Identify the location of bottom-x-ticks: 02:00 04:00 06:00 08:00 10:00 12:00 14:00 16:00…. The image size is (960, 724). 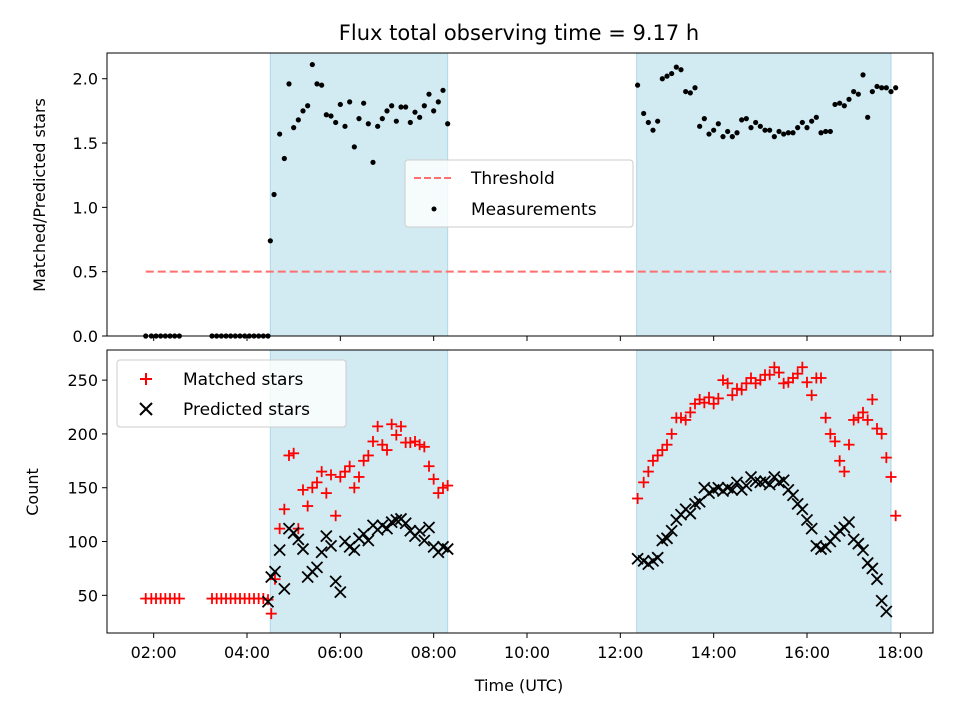
(527, 647).